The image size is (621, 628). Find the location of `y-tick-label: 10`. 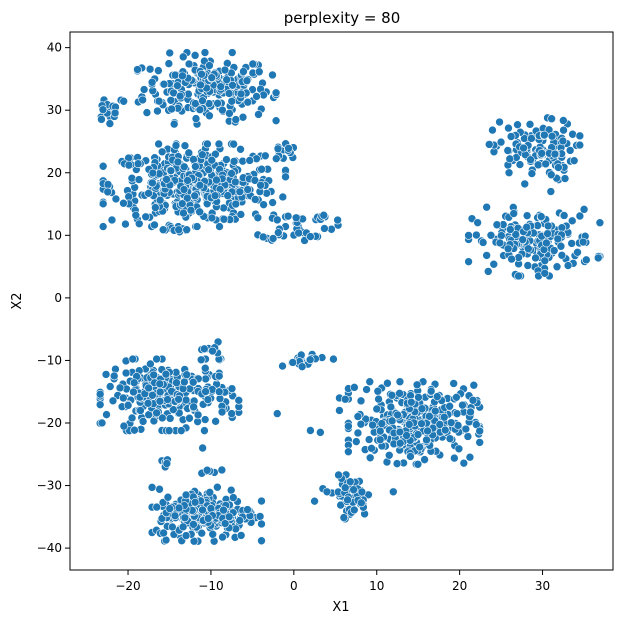

y-tick-label: 10 is located at coordinates (54, 235).